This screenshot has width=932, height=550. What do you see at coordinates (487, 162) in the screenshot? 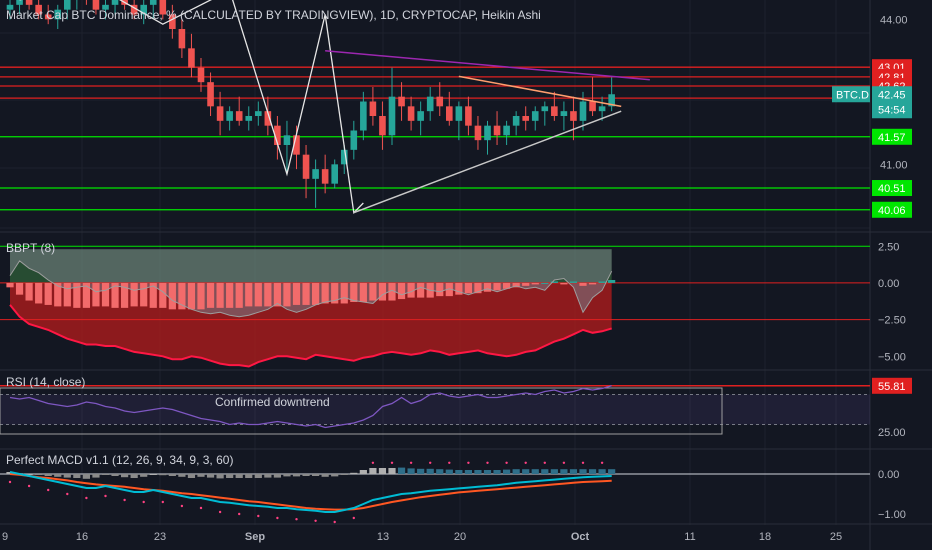
I see `ascending-trendline` at bounding box center [487, 162].